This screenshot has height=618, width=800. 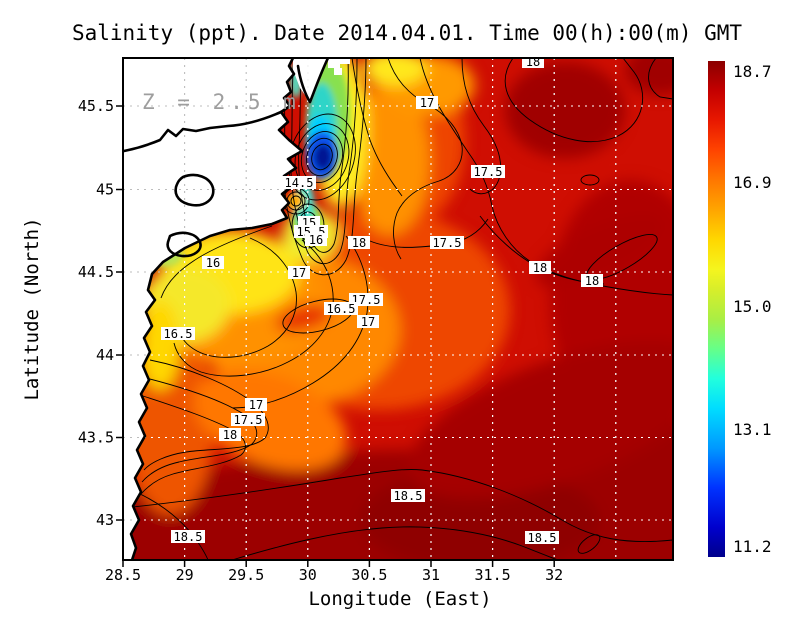 I want to click on depth-annotation: Z = 2.5 m, so click(x=221, y=102).